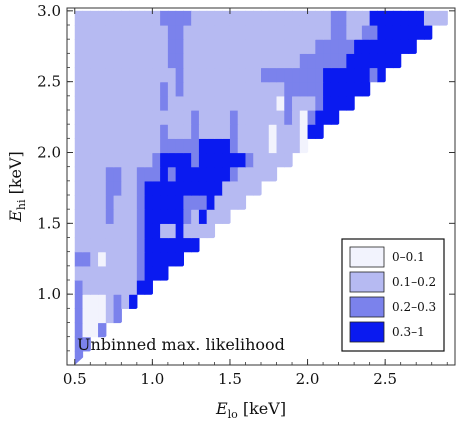 This screenshot has height=423, width=460. I want to click on y-tick-label: 2.0, so click(49, 153).